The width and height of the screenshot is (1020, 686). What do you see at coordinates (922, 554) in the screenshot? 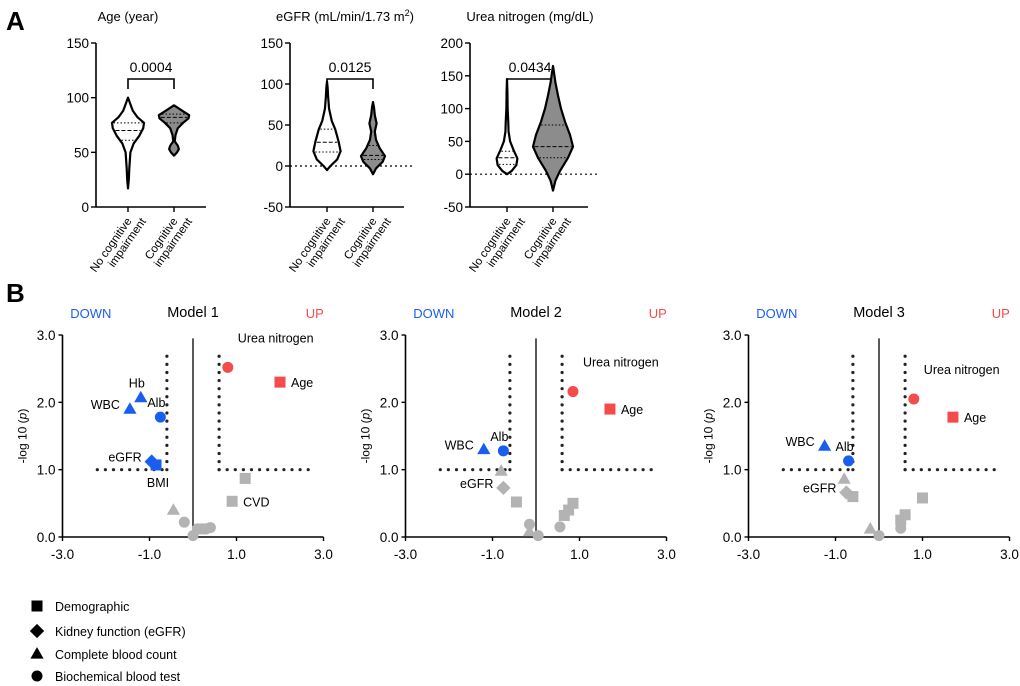
I see `x-tick-label: 1.0` at bounding box center [922, 554].